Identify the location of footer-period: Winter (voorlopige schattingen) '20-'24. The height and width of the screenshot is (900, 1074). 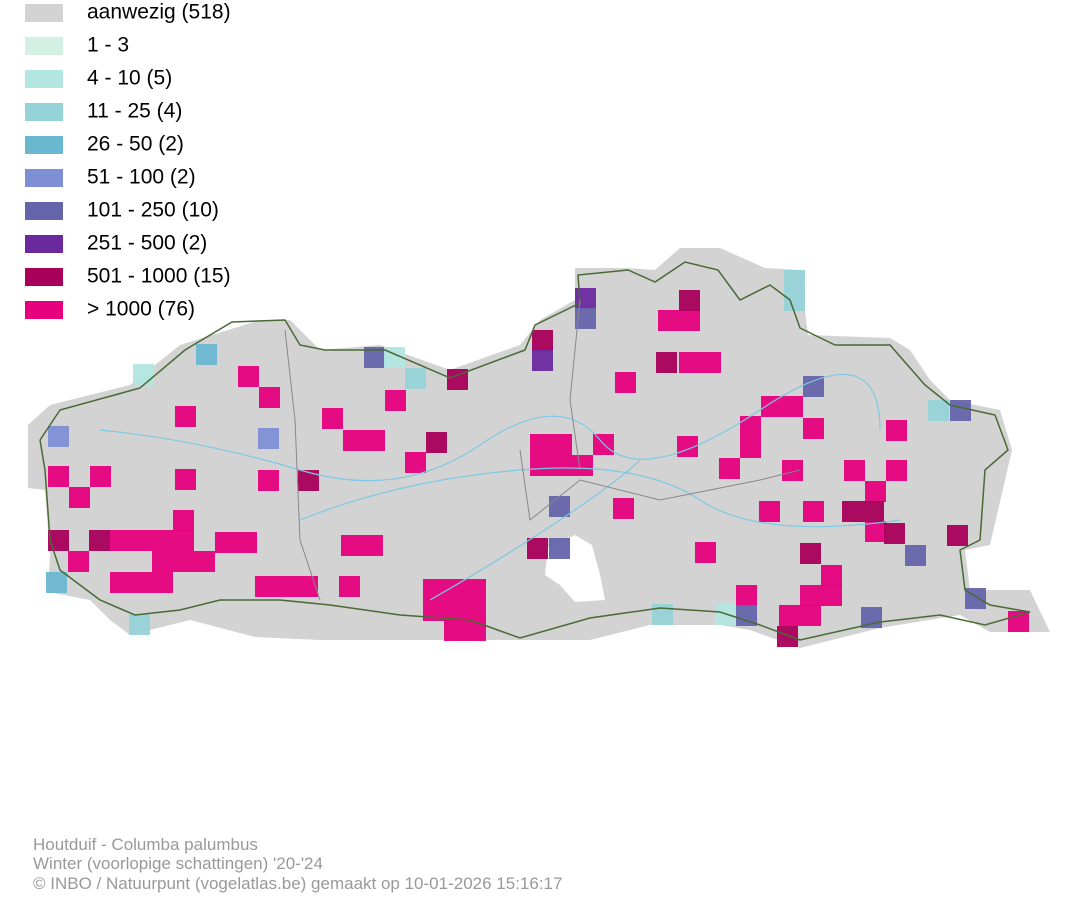
(178, 863).